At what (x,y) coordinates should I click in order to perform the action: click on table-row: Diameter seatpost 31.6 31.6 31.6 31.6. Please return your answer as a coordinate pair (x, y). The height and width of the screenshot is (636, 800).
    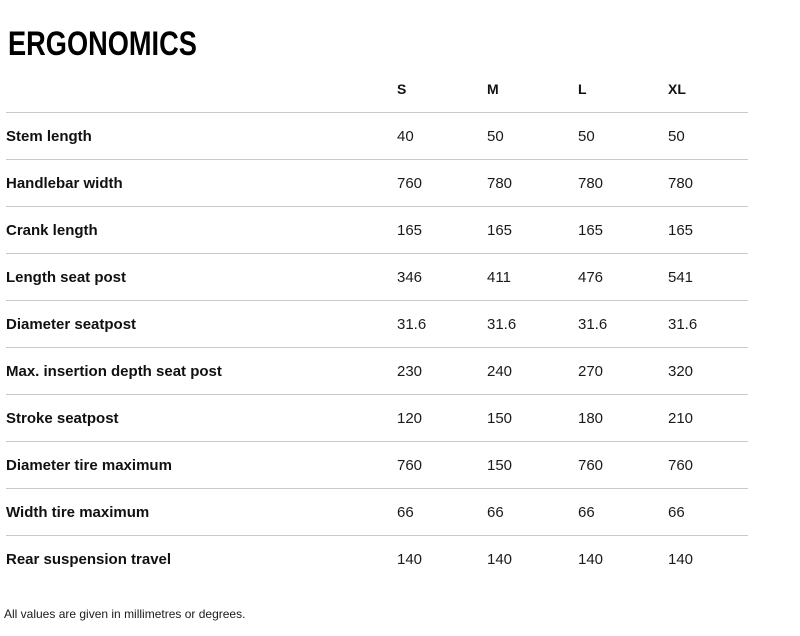
    Looking at the image, I should click on (377, 324).